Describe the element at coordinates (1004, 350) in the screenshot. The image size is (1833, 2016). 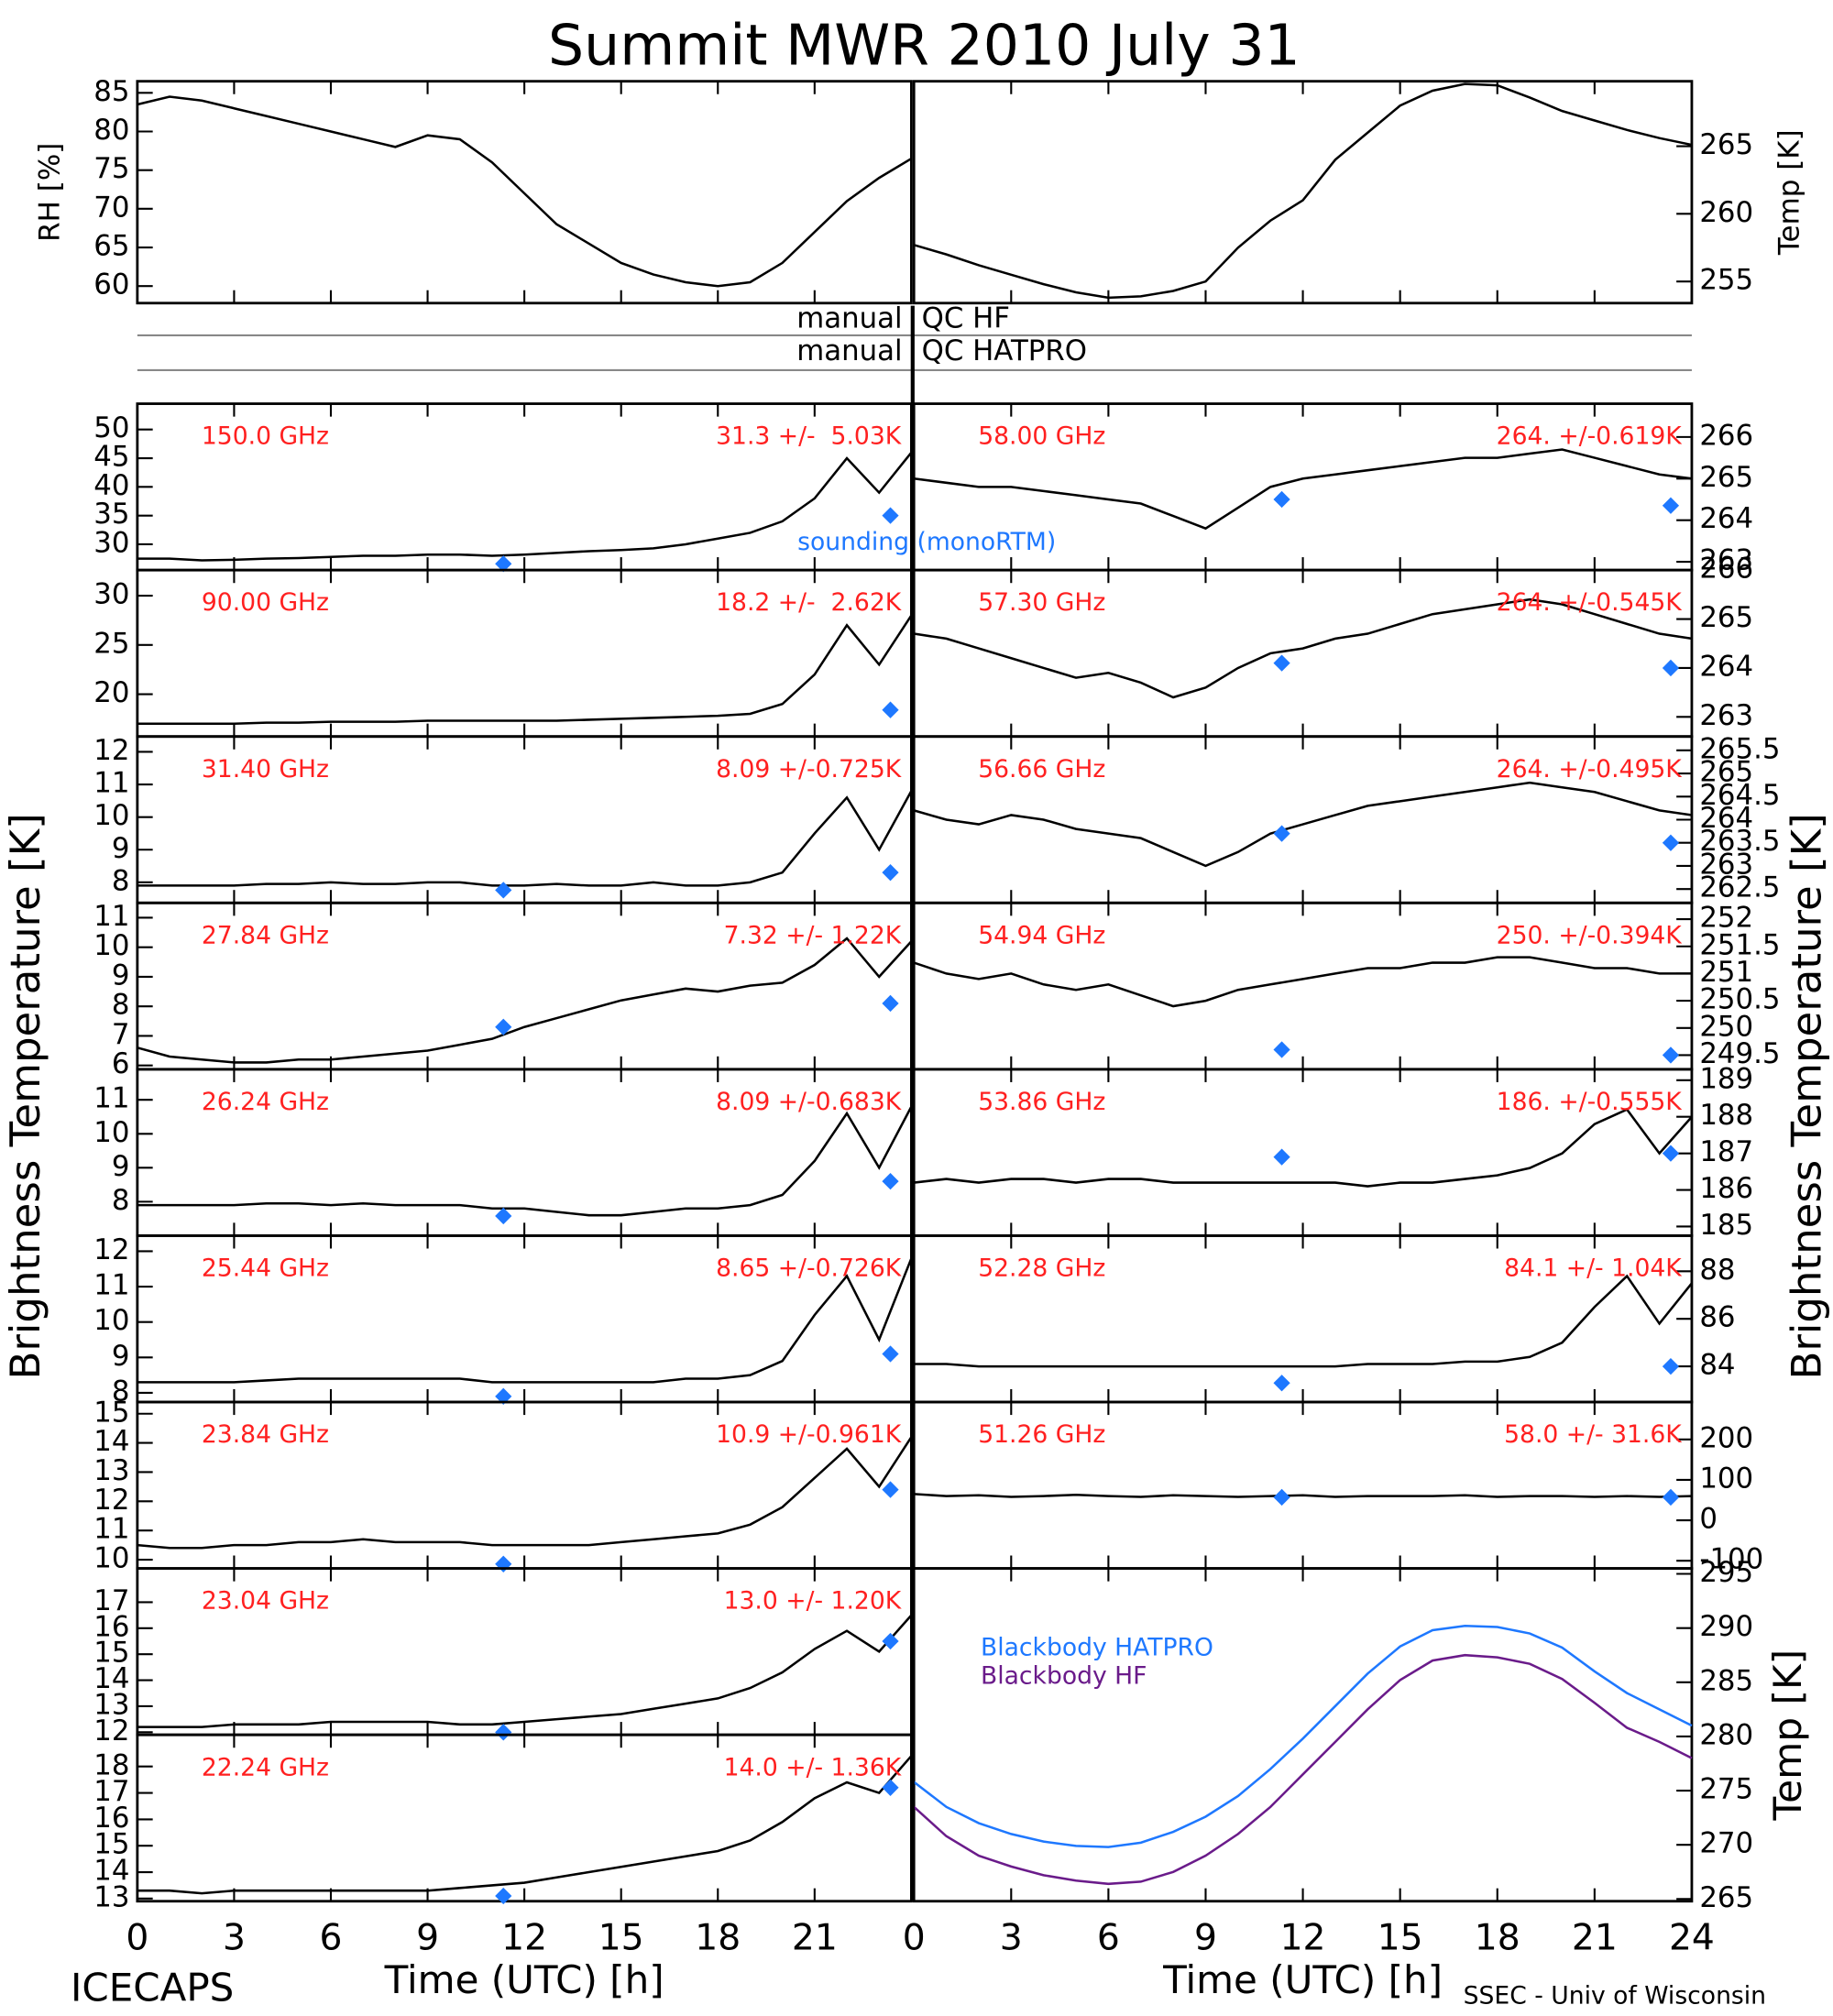
I see `qc-label: QC HATPRO` at that location.